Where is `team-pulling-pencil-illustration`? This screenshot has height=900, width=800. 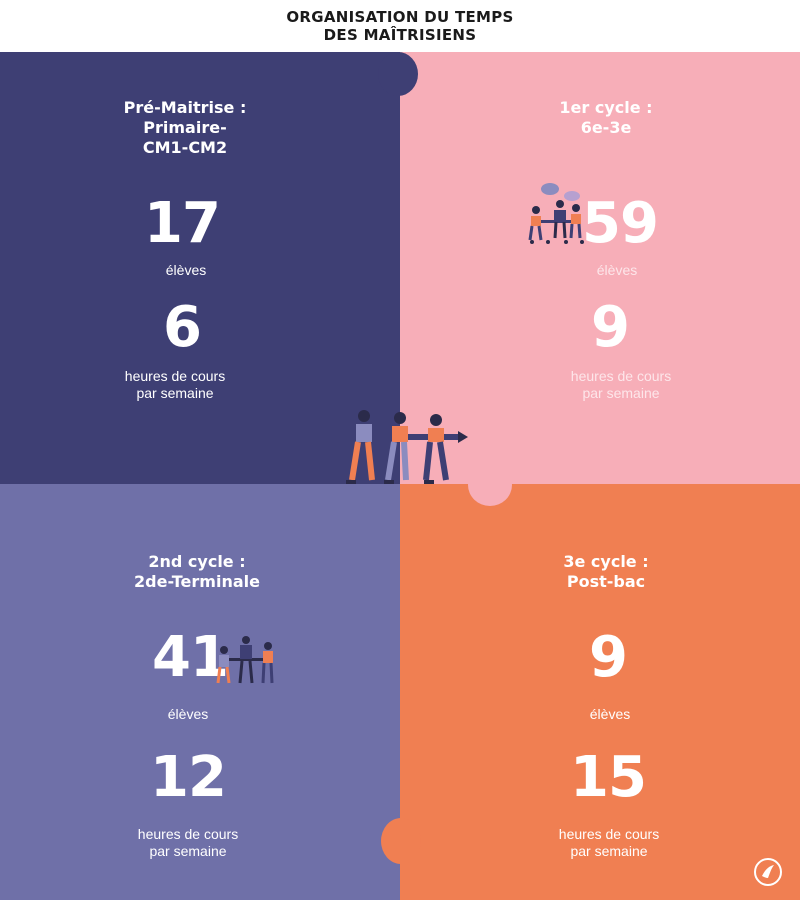
team-pulling-pencil-illustration is located at coordinates (407, 447).